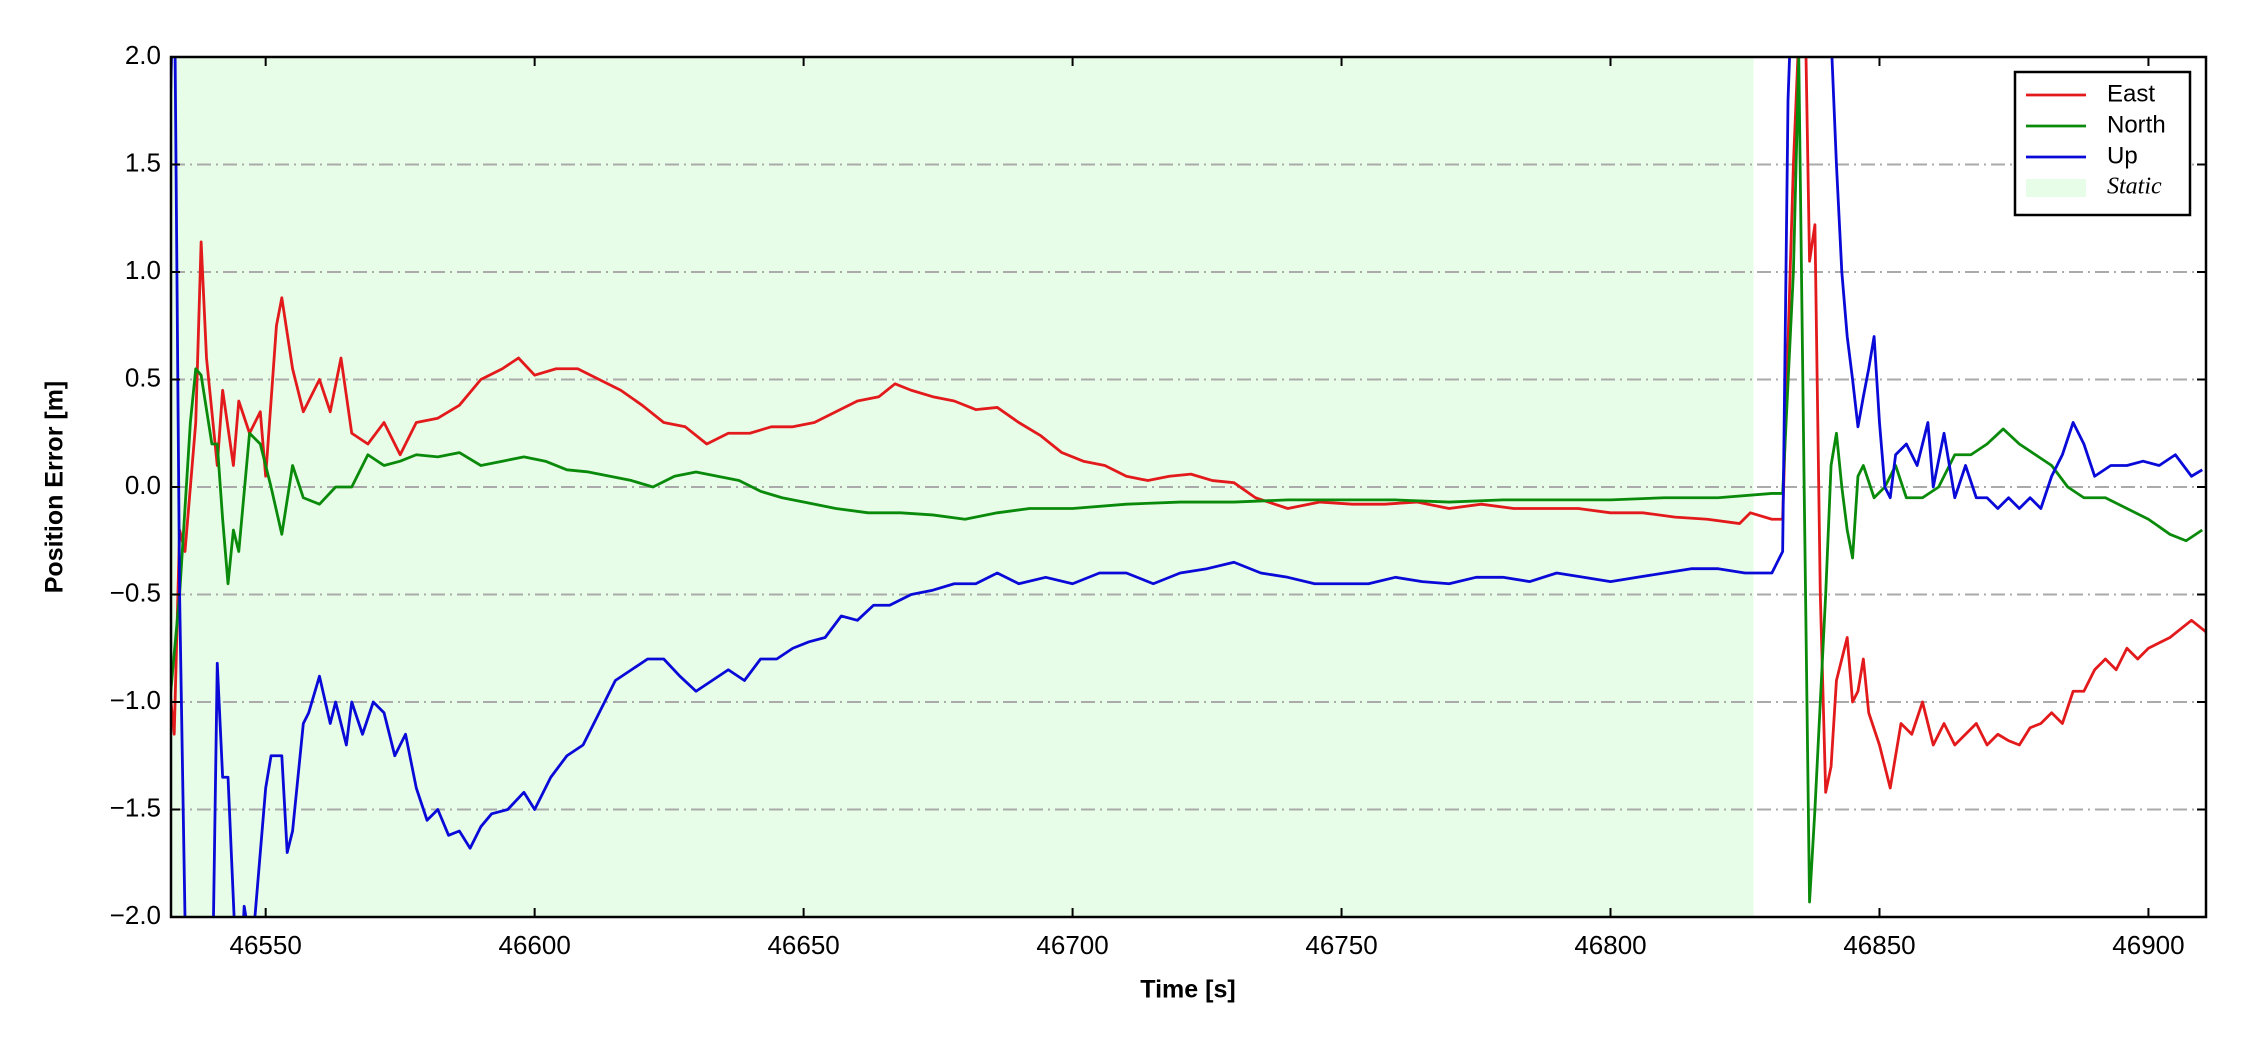 This screenshot has width=2250, height=1050. What do you see at coordinates (135, 915) in the screenshot?
I see `y-tick-label: −2.0` at bounding box center [135, 915].